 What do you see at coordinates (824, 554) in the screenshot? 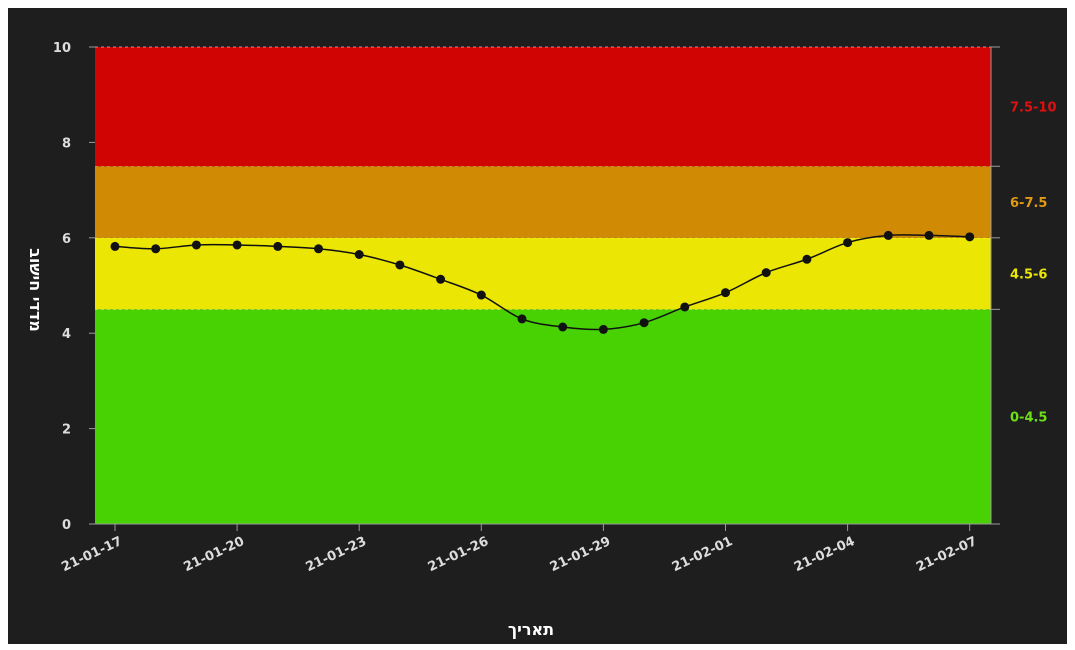
I see `x-tick-label: 21-02-04` at bounding box center [824, 554].